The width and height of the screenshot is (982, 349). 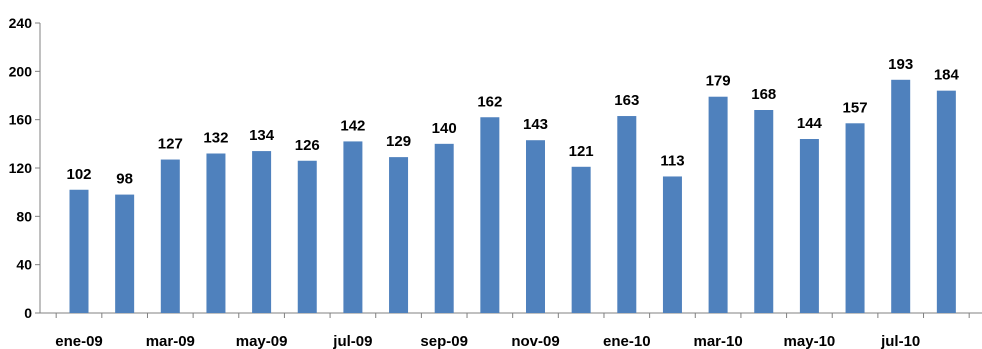 What do you see at coordinates (626, 100) in the screenshot?
I see `data-label: 163` at bounding box center [626, 100].